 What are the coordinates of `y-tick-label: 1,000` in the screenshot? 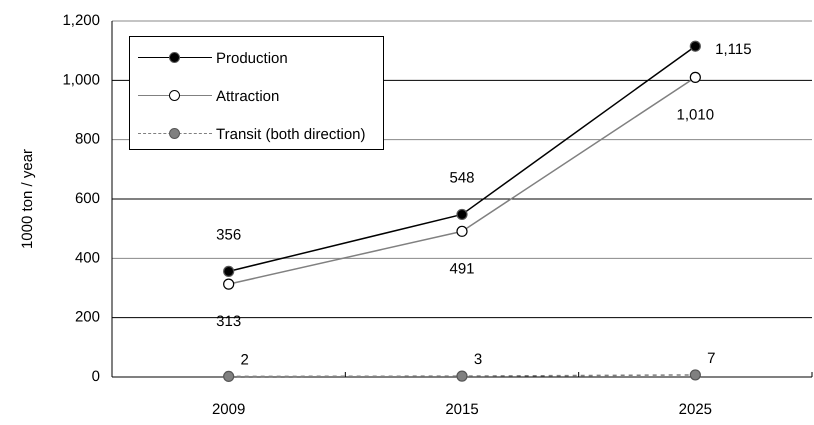 It's located at (81, 79).